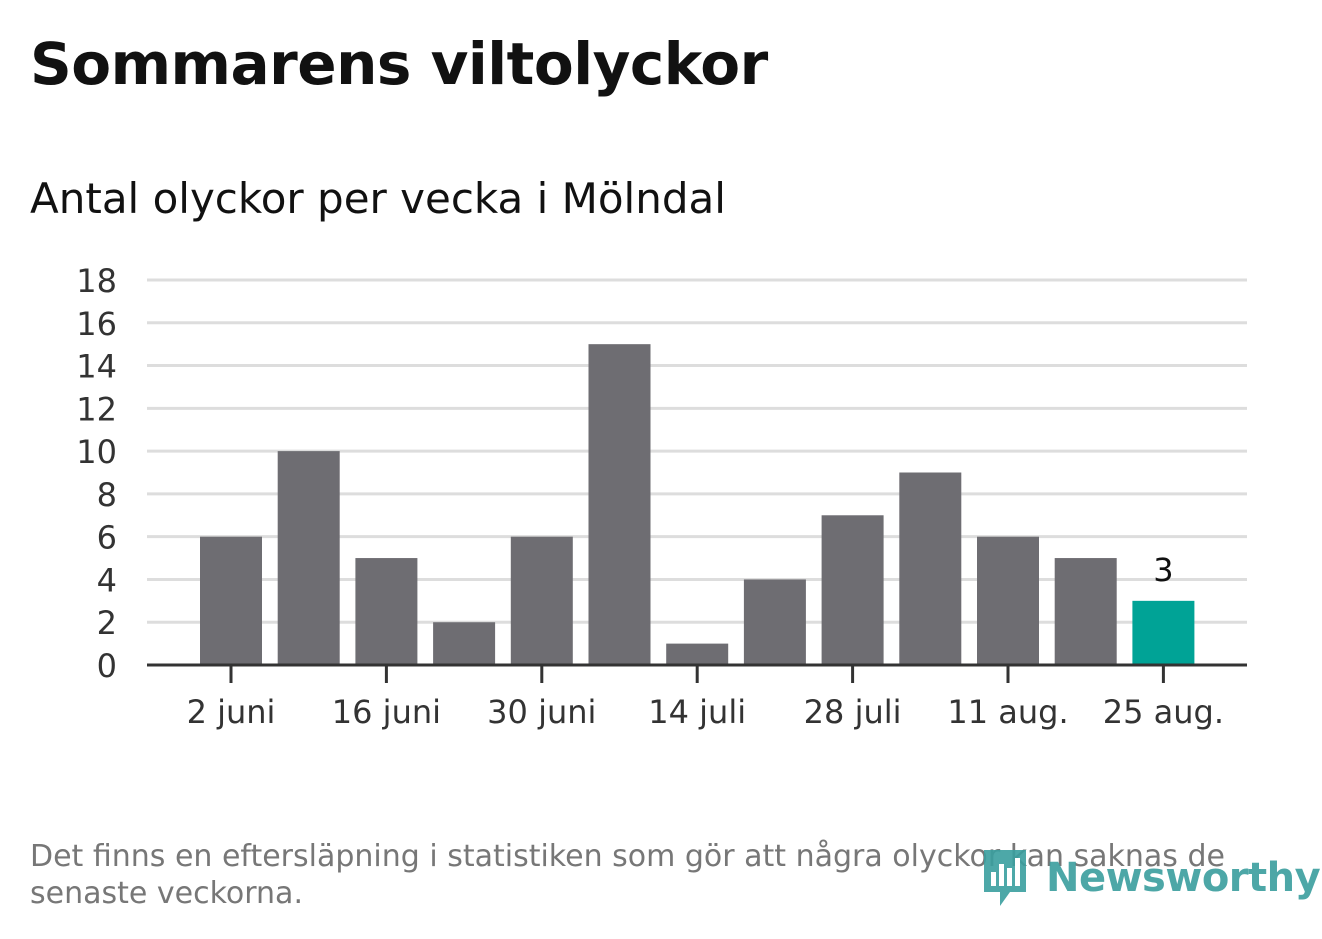 Image resolution: width=1322 pixels, height=939 pixels. Describe the element at coordinates (96, 324) in the screenshot. I see `y-tick-label: 16` at that location.